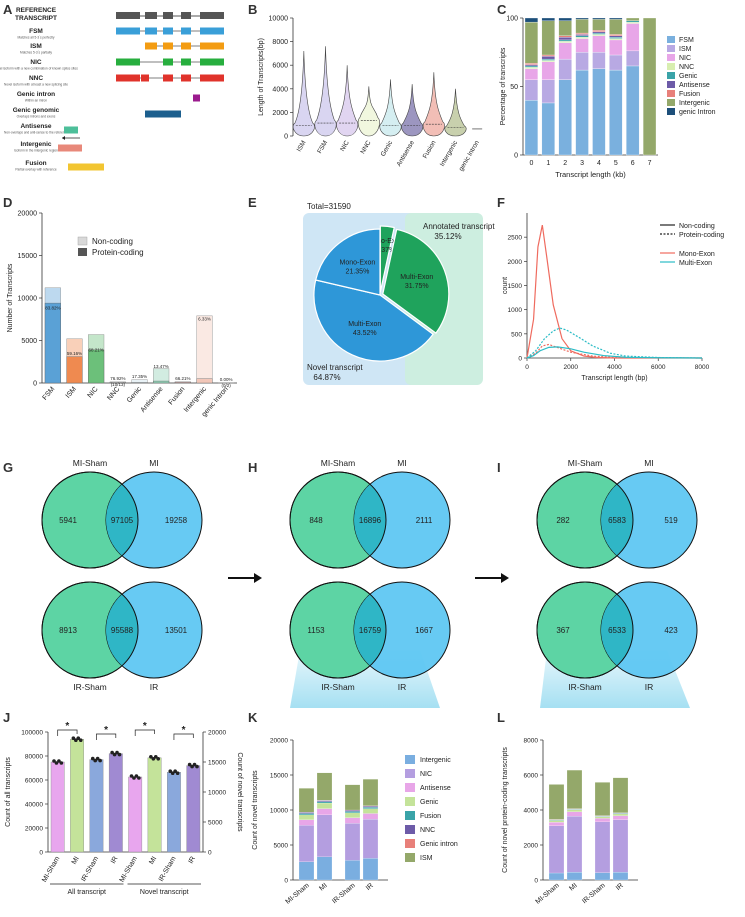 The image size is (745, 917). I want to click on y-tick-label: 2500, so click(515, 238).